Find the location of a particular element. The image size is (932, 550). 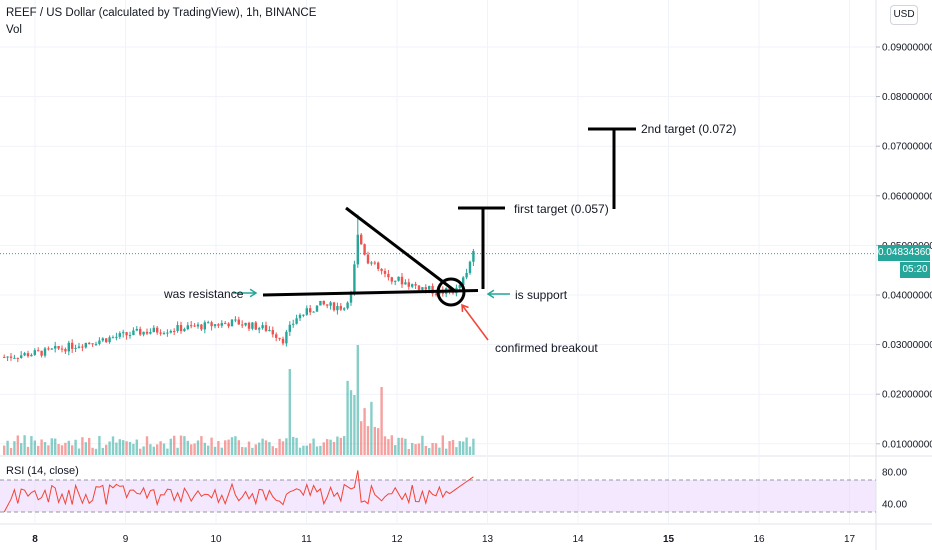

descending-trendline is located at coordinates (400, 249).